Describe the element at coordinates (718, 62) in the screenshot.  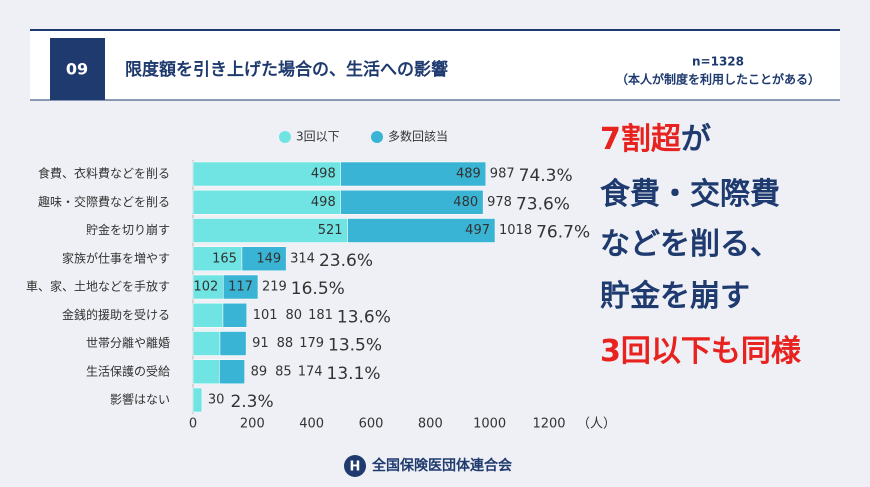
I see `sample-size: n=1328` at that location.